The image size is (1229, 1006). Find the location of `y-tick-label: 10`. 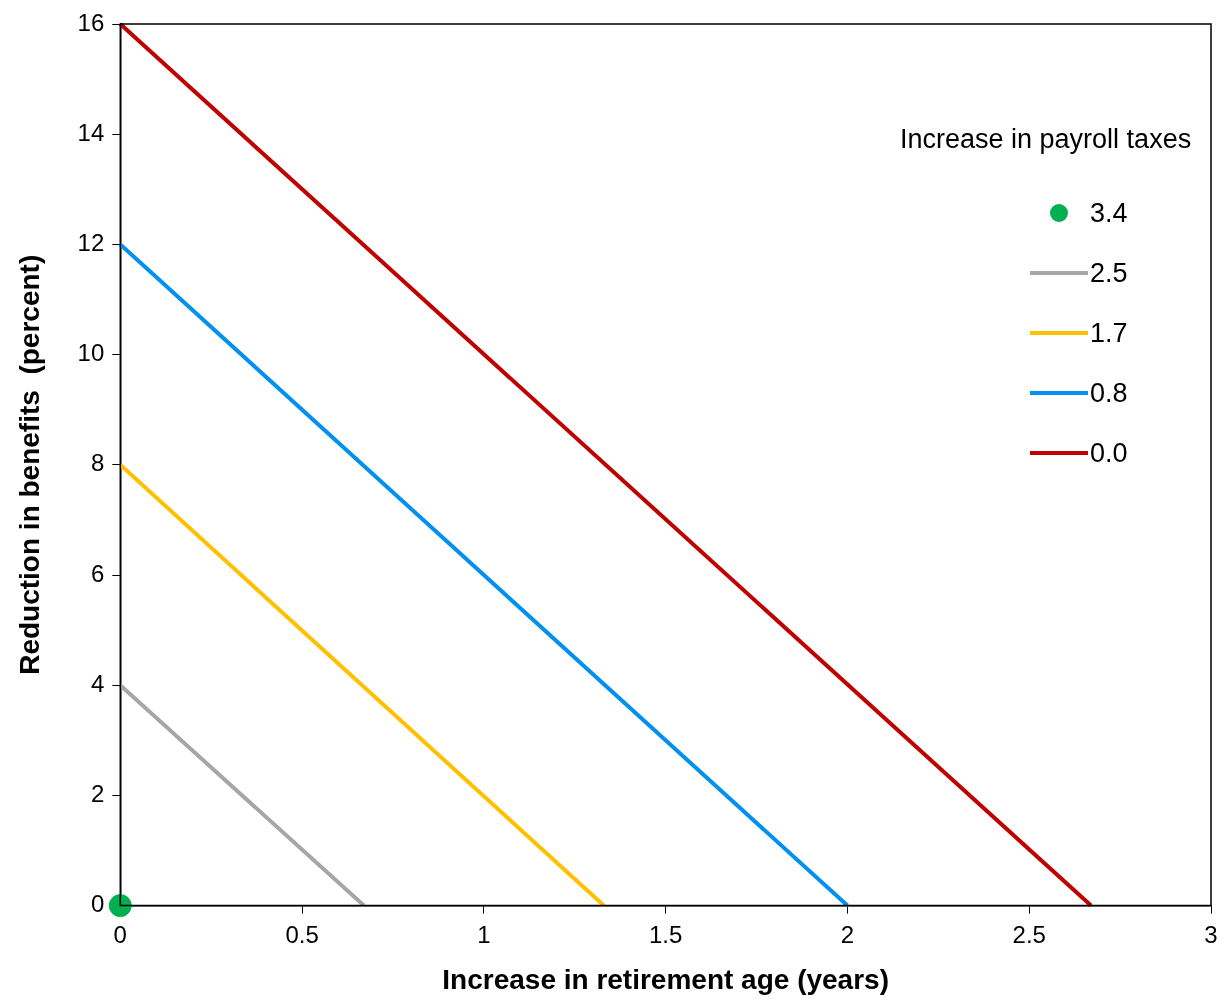

y-tick-label: 10 is located at coordinates (91, 353).